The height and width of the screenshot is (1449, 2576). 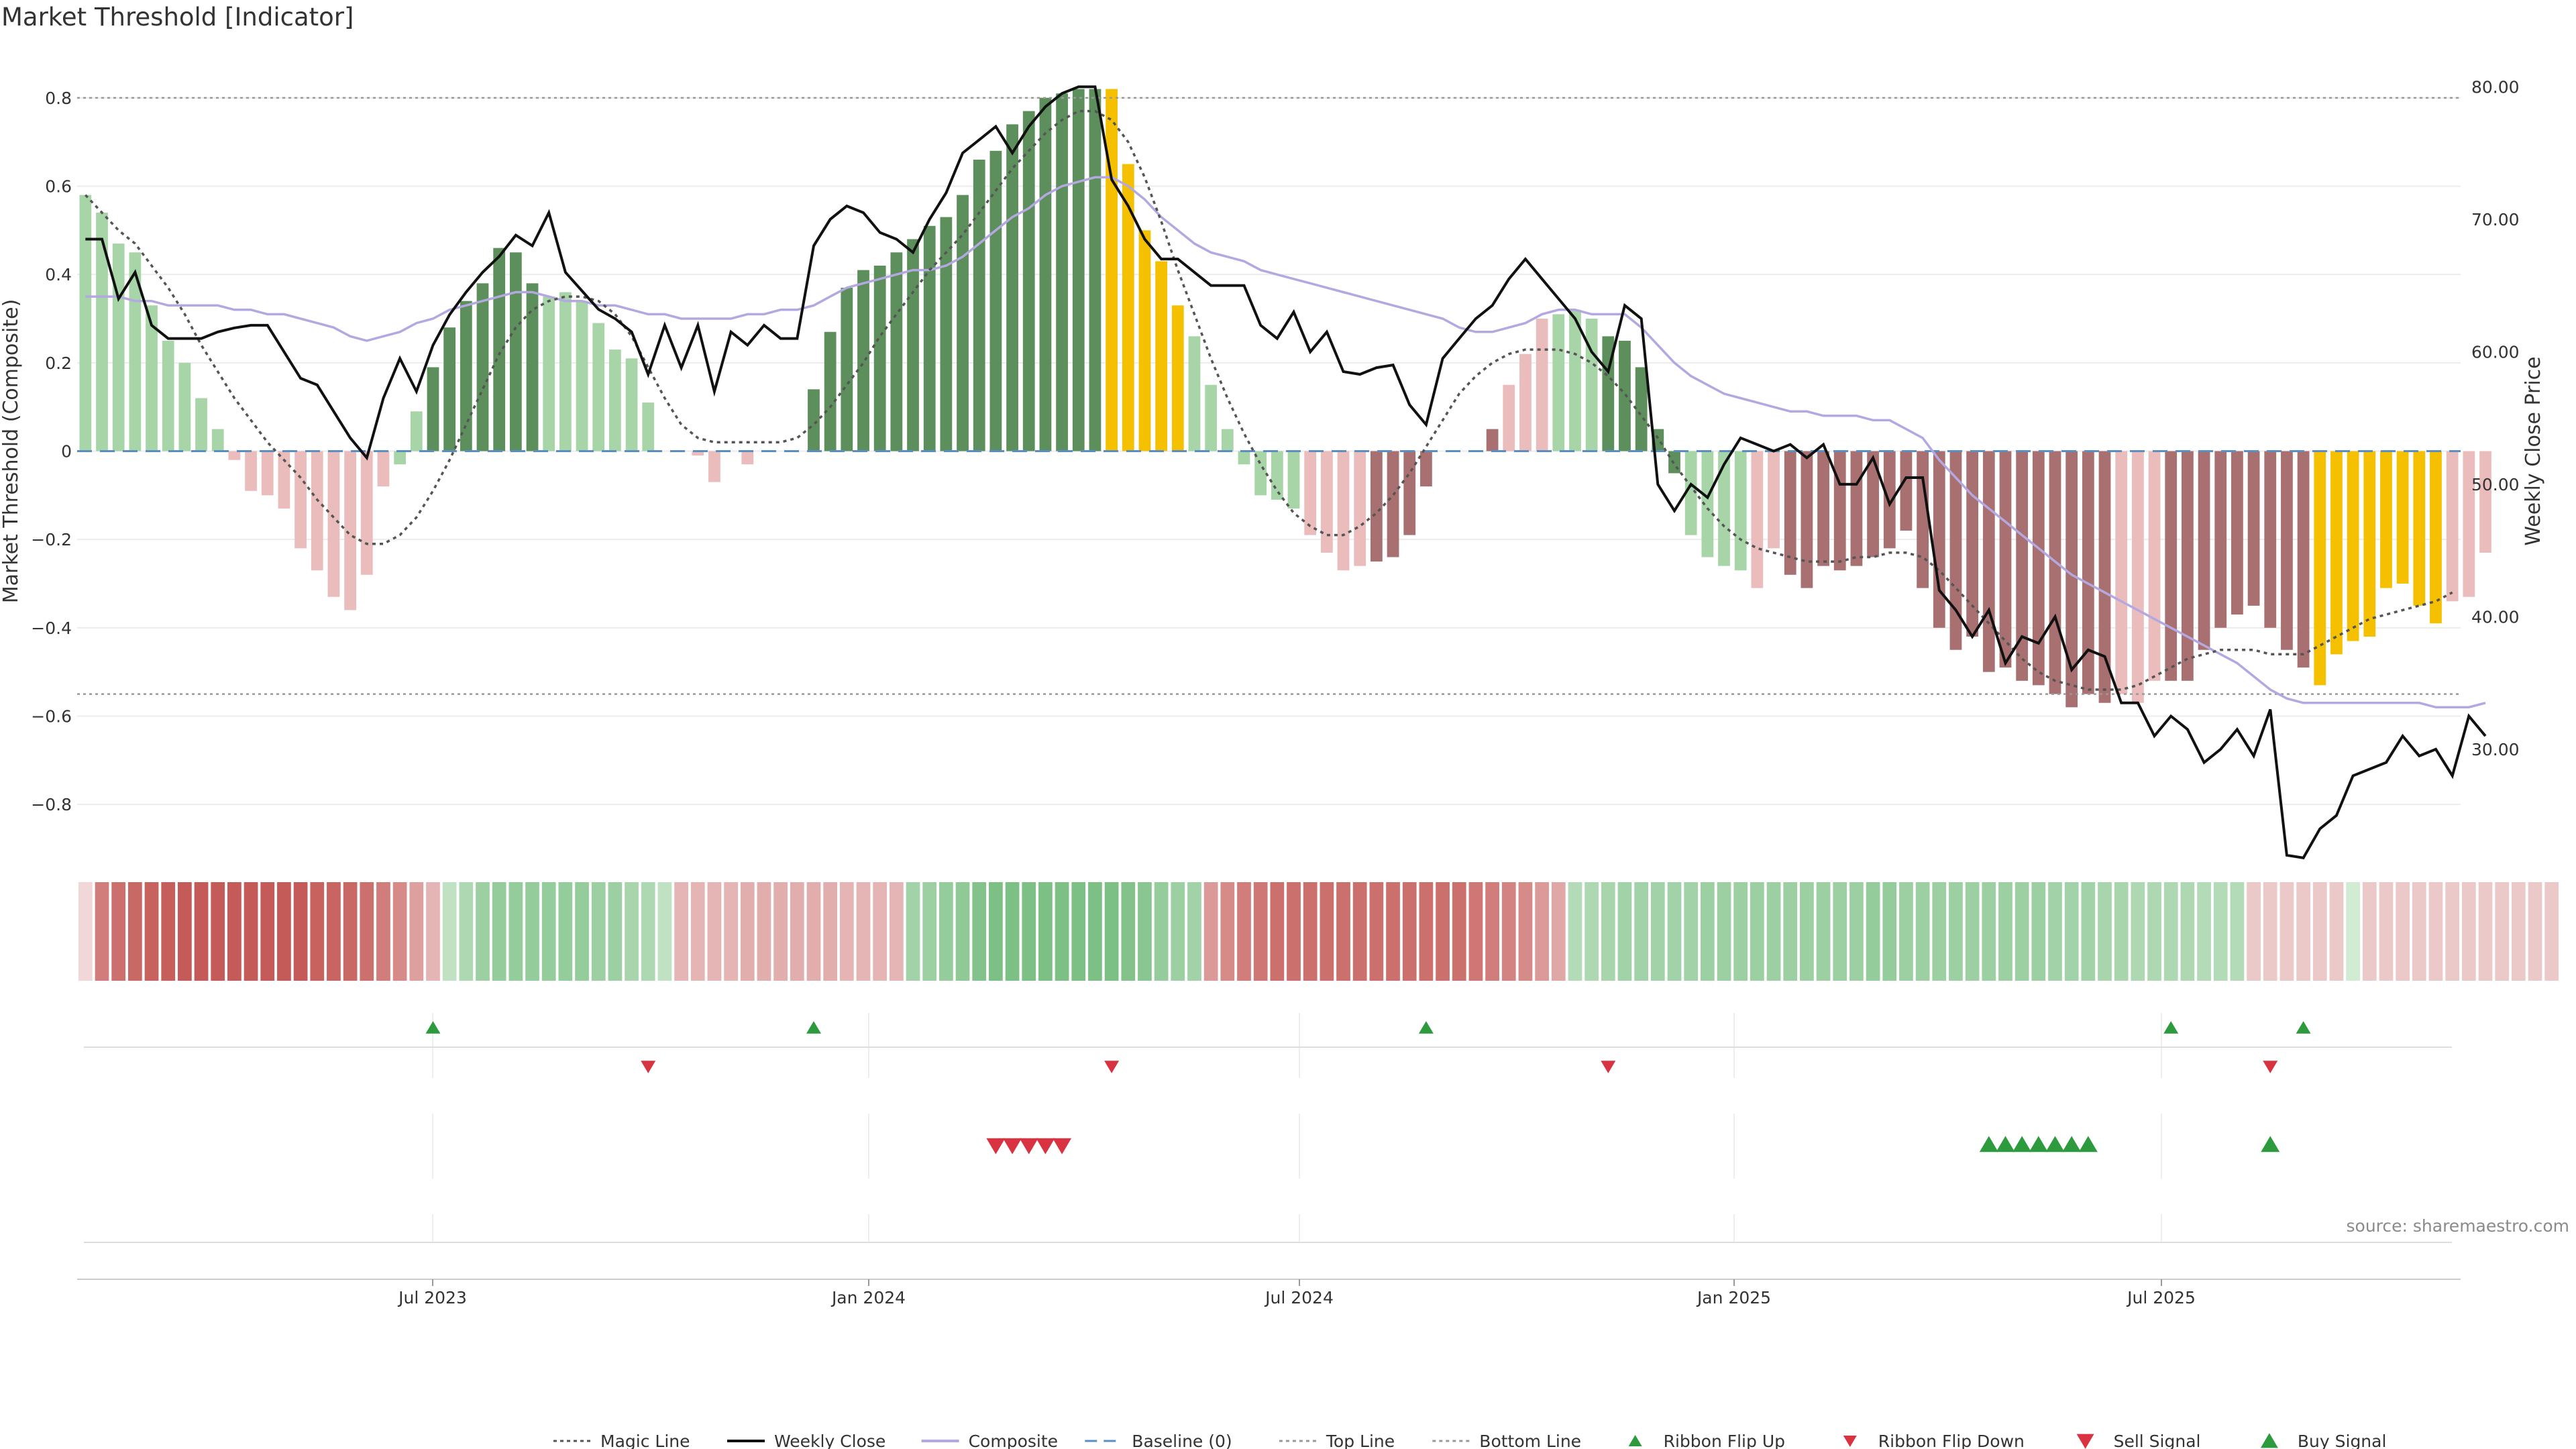 What do you see at coordinates (11, 451) in the screenshot?
I see `y-left-axis-label: Market Threshold (Composite)` at bounding box center [11, 451].